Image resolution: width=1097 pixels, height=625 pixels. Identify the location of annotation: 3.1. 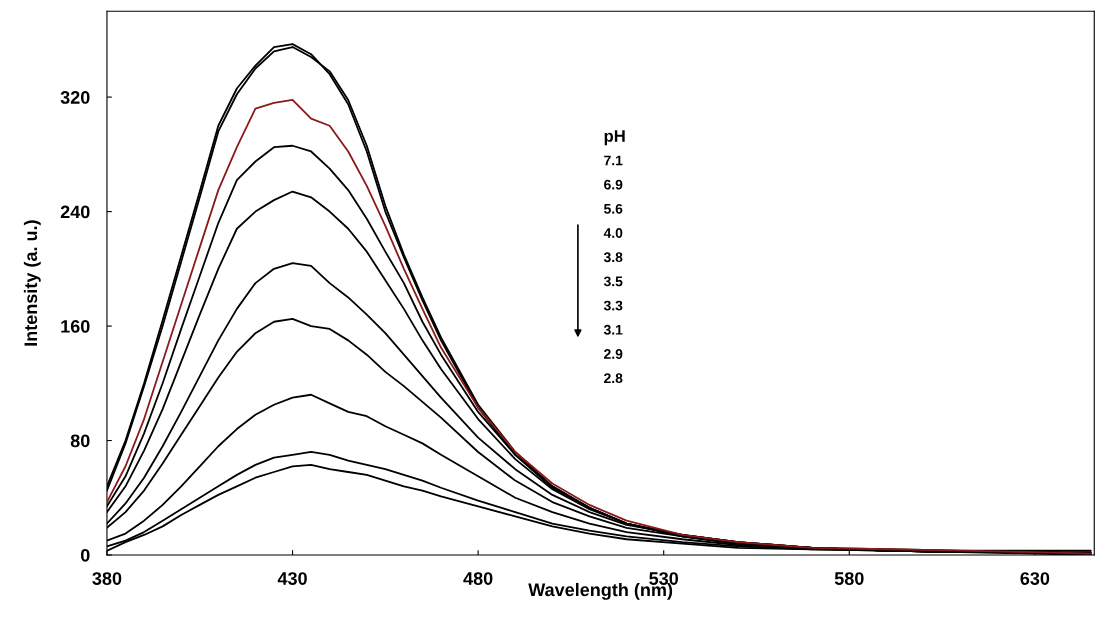
(613, 329).